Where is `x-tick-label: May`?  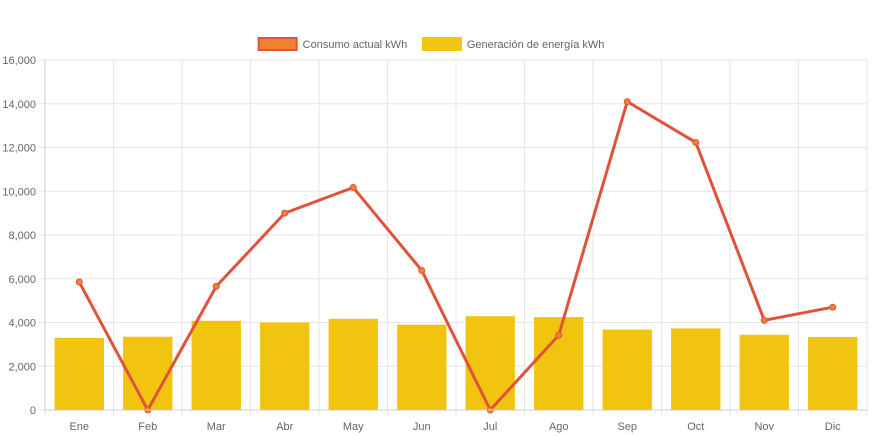
x-tick-label: May is located at coordinates (353, 427).